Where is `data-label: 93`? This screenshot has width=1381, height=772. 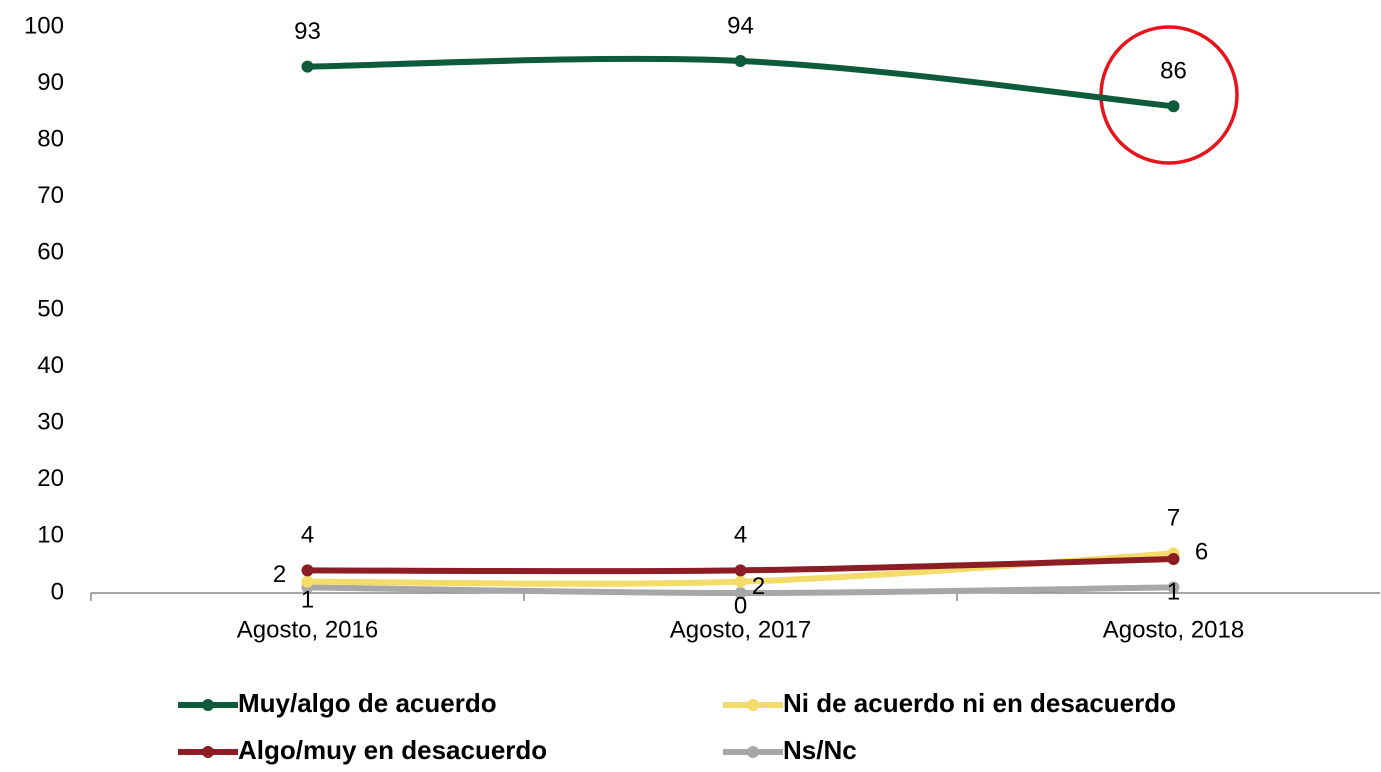 data-label: 93 is located at coordinates (307, 31).